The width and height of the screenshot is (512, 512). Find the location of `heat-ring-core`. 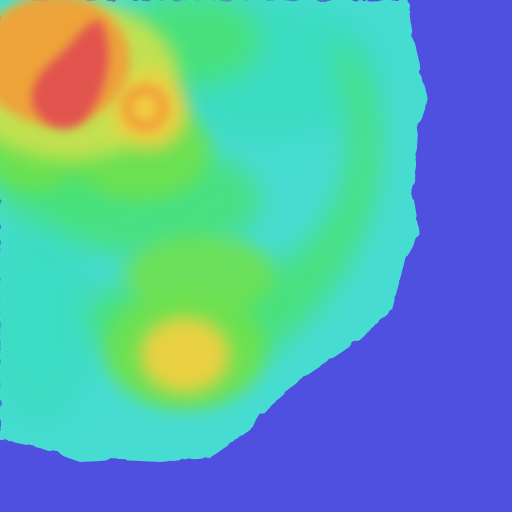

heat-ring-core is located at coordinates (145, 108).